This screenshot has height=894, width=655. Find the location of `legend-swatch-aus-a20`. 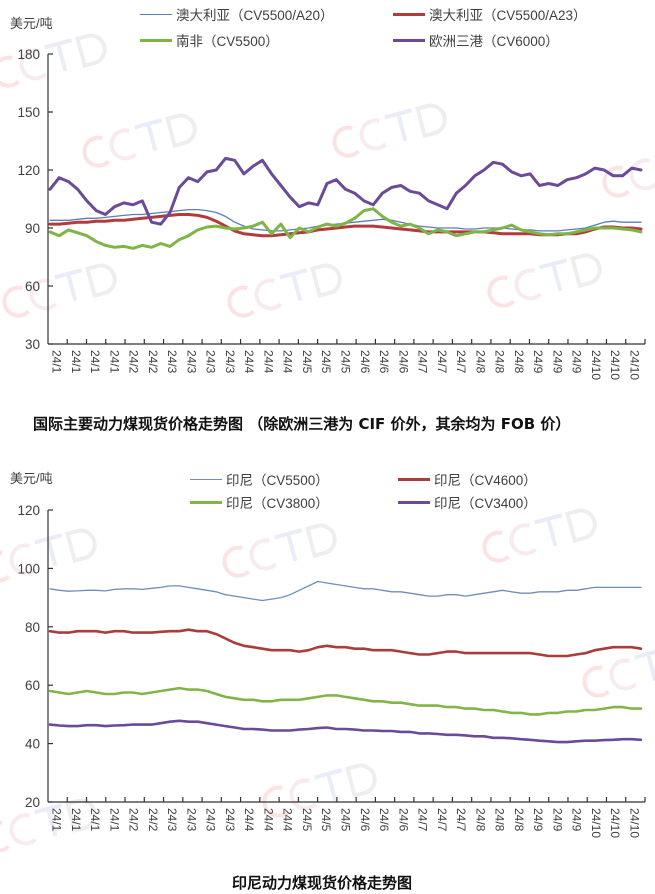

legend-swatch-aus-a20 is located at coordinates (156, 14).